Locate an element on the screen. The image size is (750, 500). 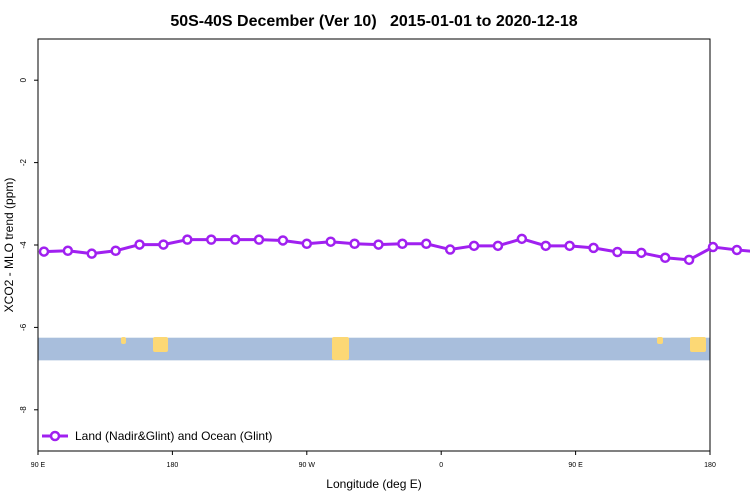
y-tick-label: -4 is located at coordinates (23, 245).